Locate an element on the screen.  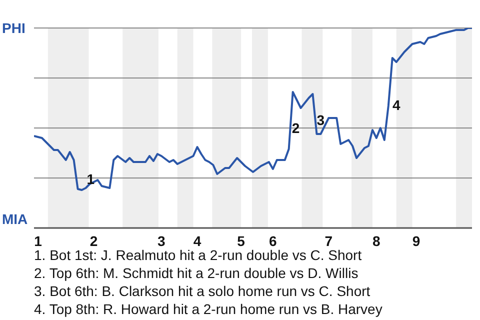
annotation: 2 is located at coordinates (296, 128).